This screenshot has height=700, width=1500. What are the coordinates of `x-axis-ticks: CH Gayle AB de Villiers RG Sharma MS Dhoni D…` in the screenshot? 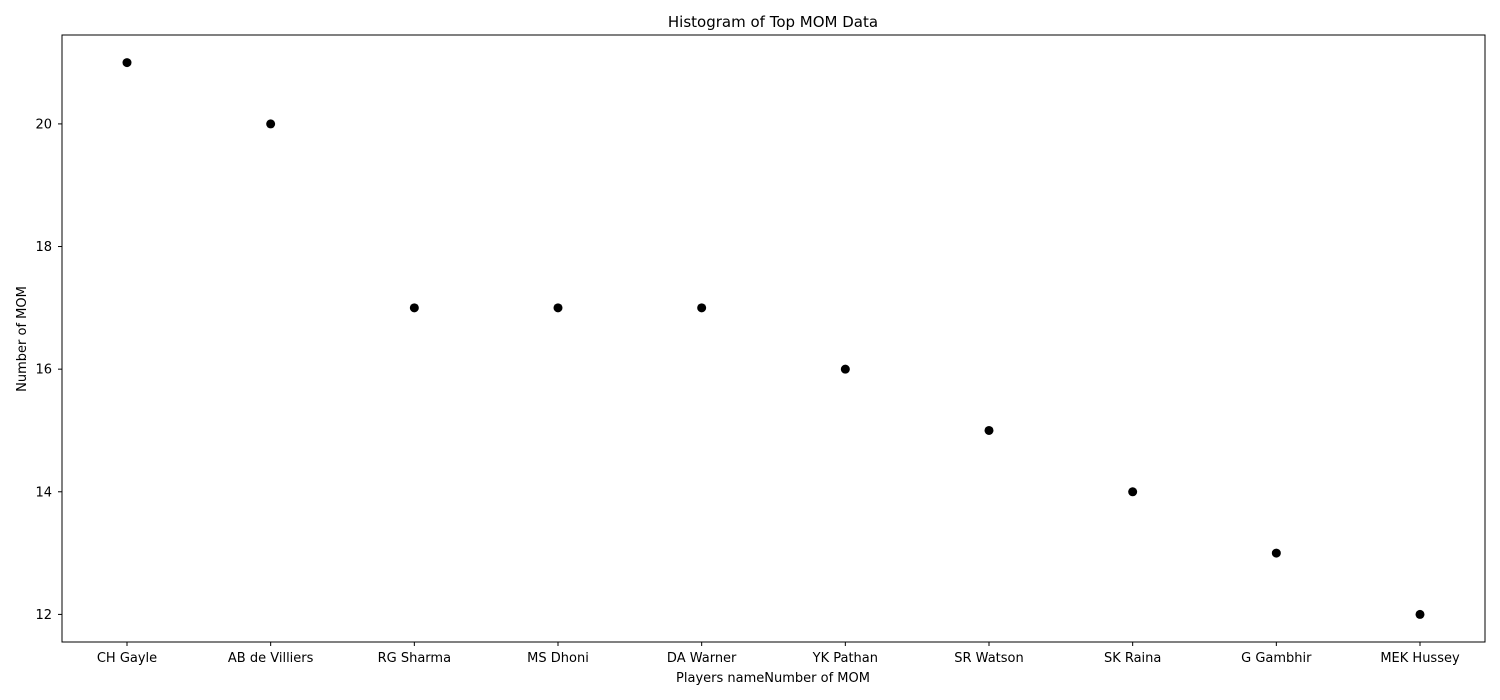 It's located at (778, 654).